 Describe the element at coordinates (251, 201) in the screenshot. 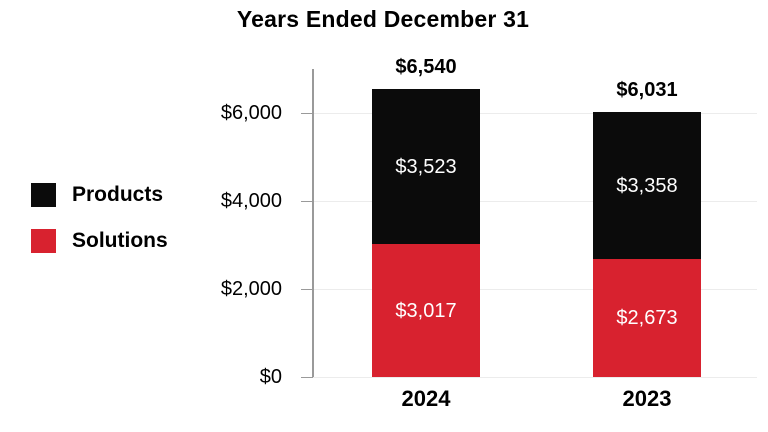

I see `y-axis-tick-label: $4,000` at that location.